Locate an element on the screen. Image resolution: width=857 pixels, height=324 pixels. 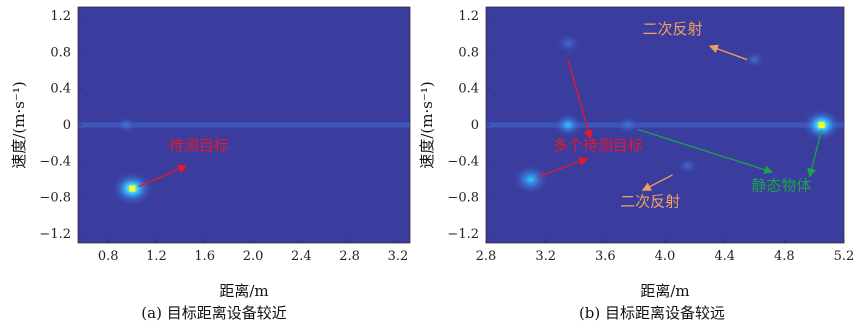
x-tick-label: 3.6 is located at coordinates (605, 256).